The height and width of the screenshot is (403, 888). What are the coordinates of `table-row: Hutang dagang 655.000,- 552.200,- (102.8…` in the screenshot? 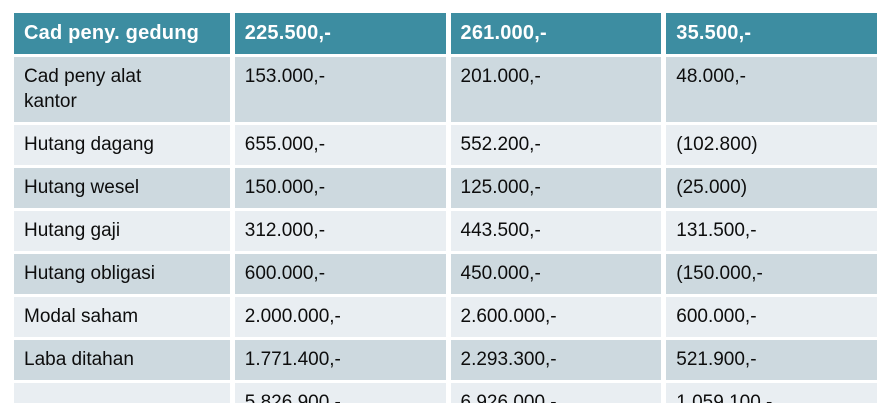 It's located at (445, 146).